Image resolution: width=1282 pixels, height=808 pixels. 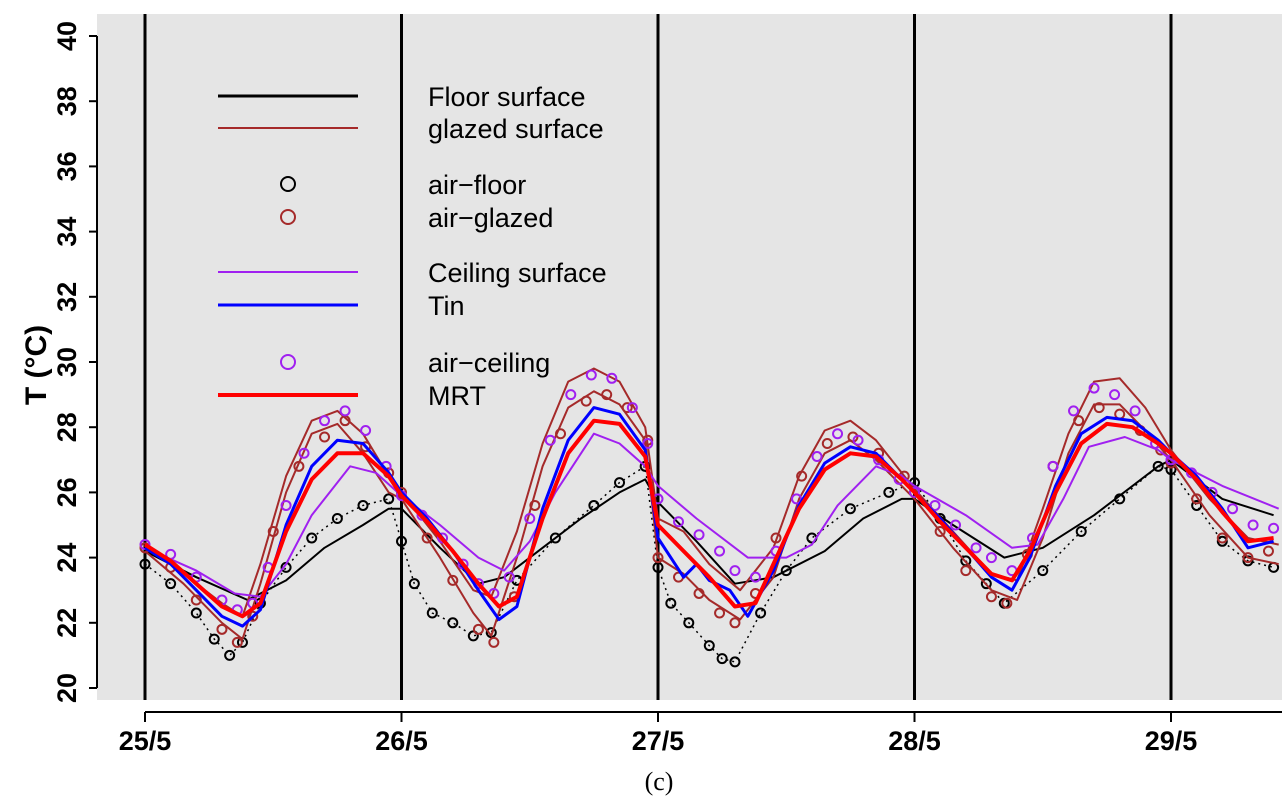 I want to click on y-tick-label: 38, so click(x=67, y=101).